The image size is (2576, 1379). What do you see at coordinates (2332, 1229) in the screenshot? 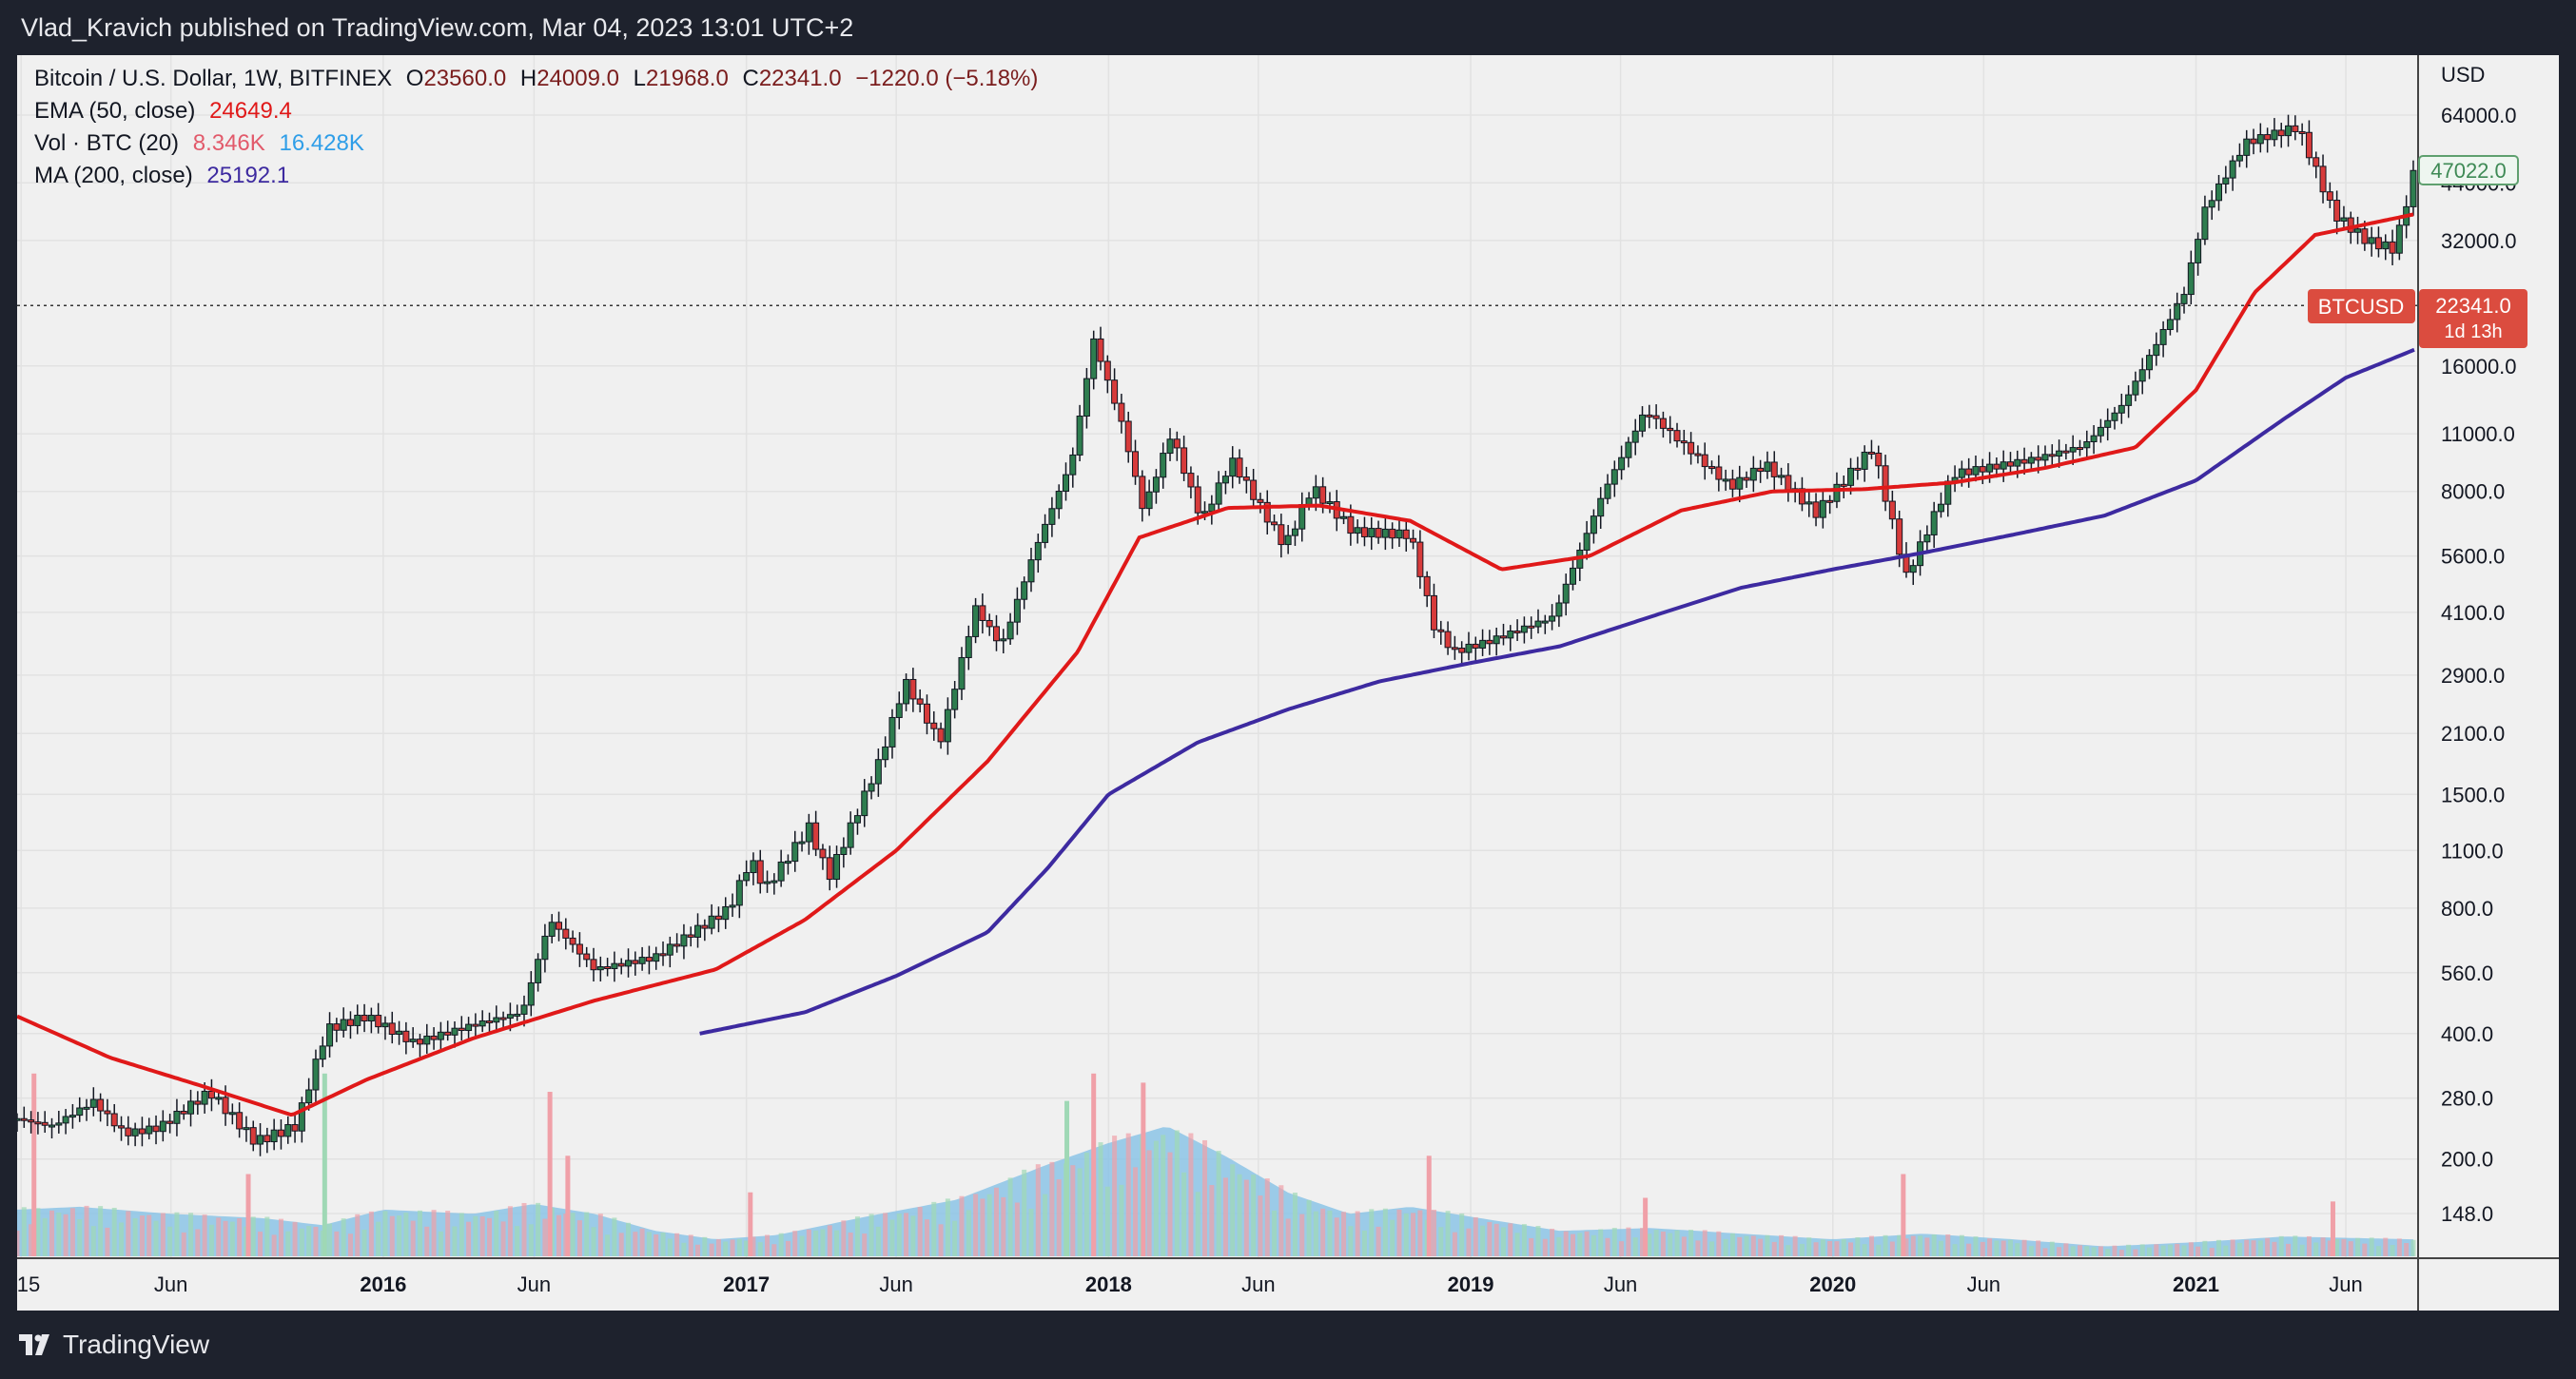
I see `volume-spike-bar` at bounding box center [2332, 1229].